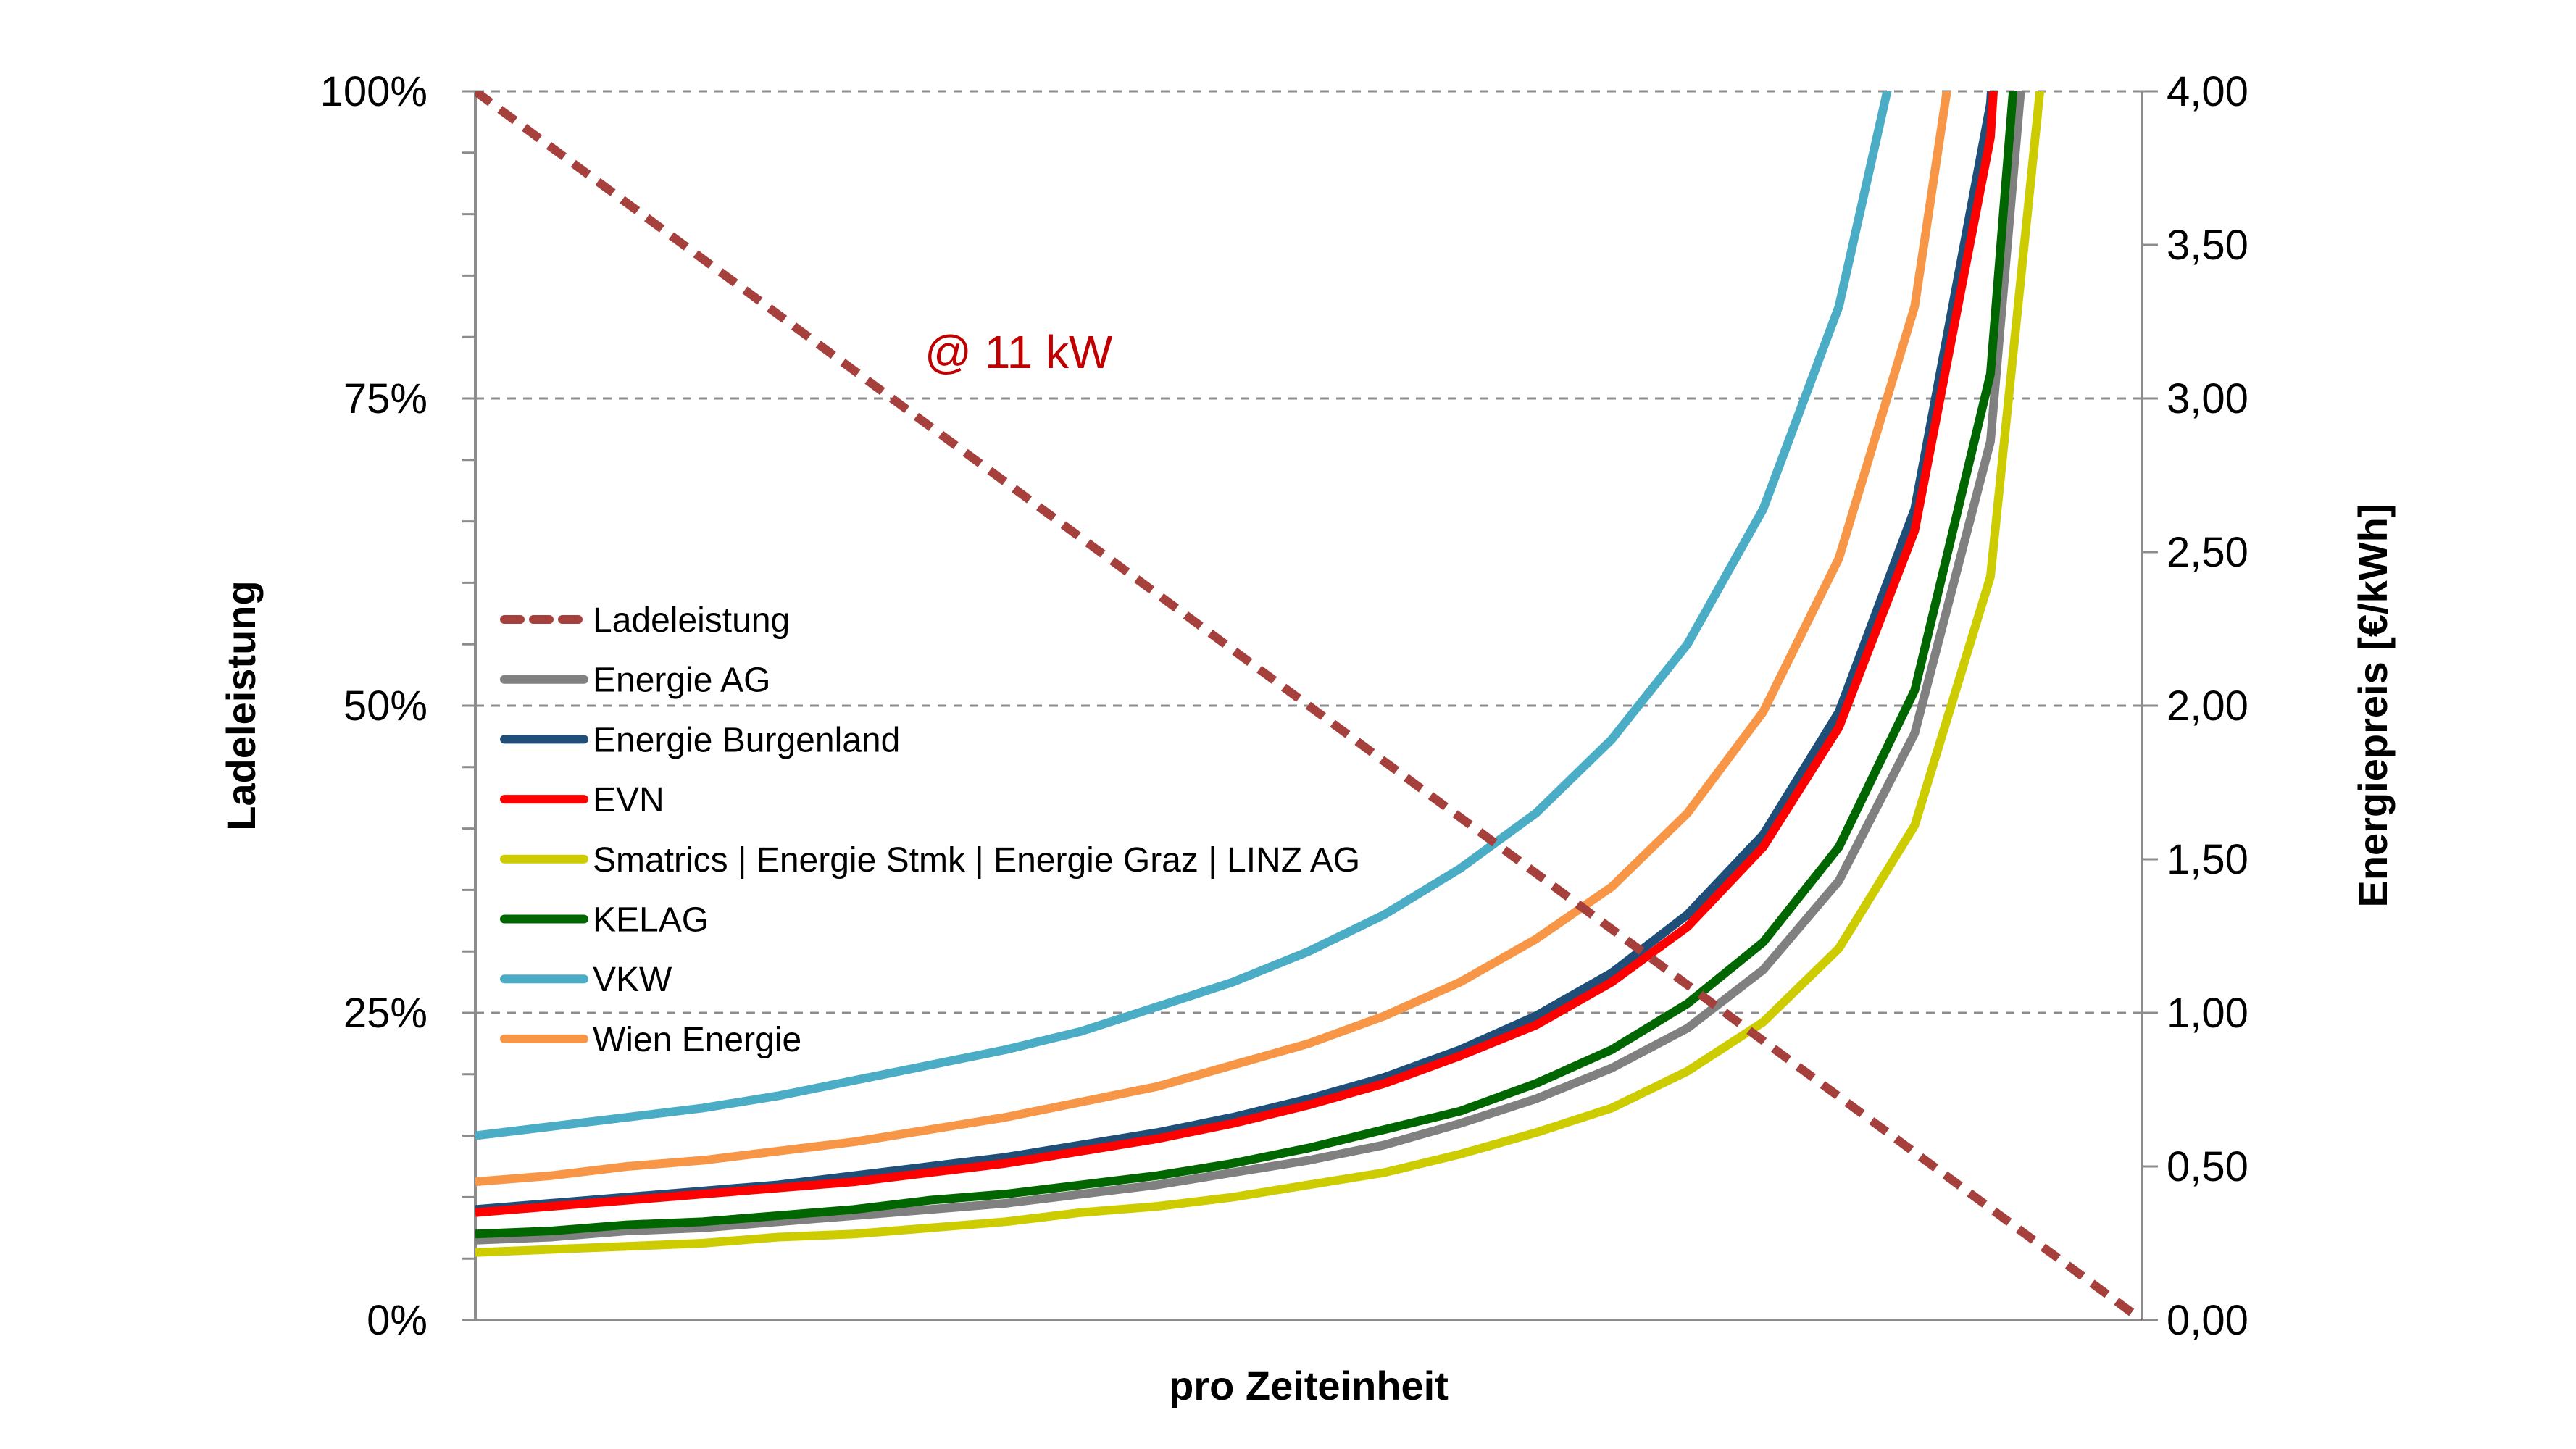  I want to click on right-tick-label: 1,50, so click(2207, 860).